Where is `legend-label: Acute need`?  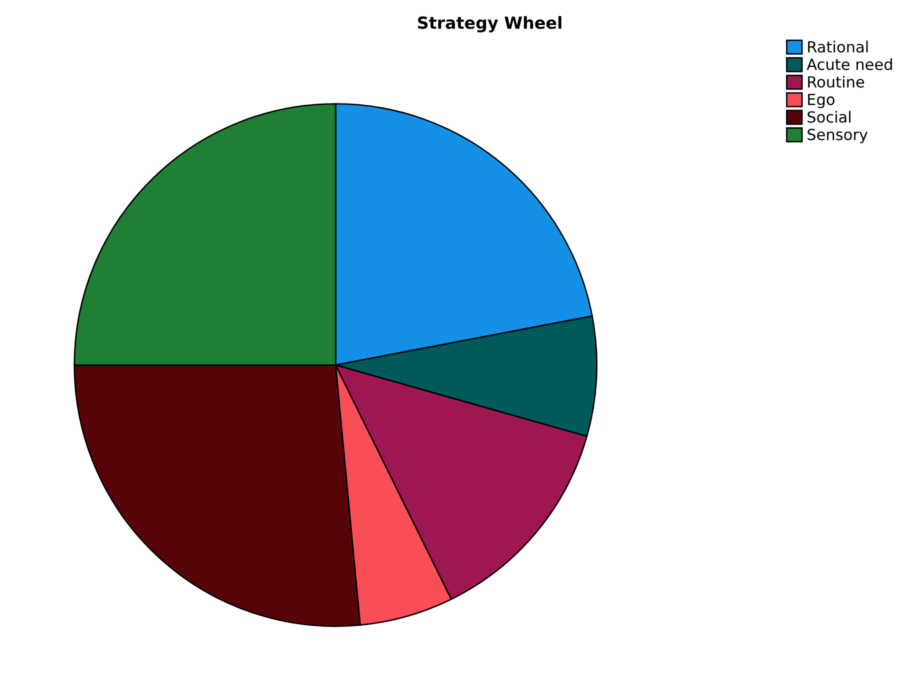
legend-label: Acute need is located at coordinates (849, 64).